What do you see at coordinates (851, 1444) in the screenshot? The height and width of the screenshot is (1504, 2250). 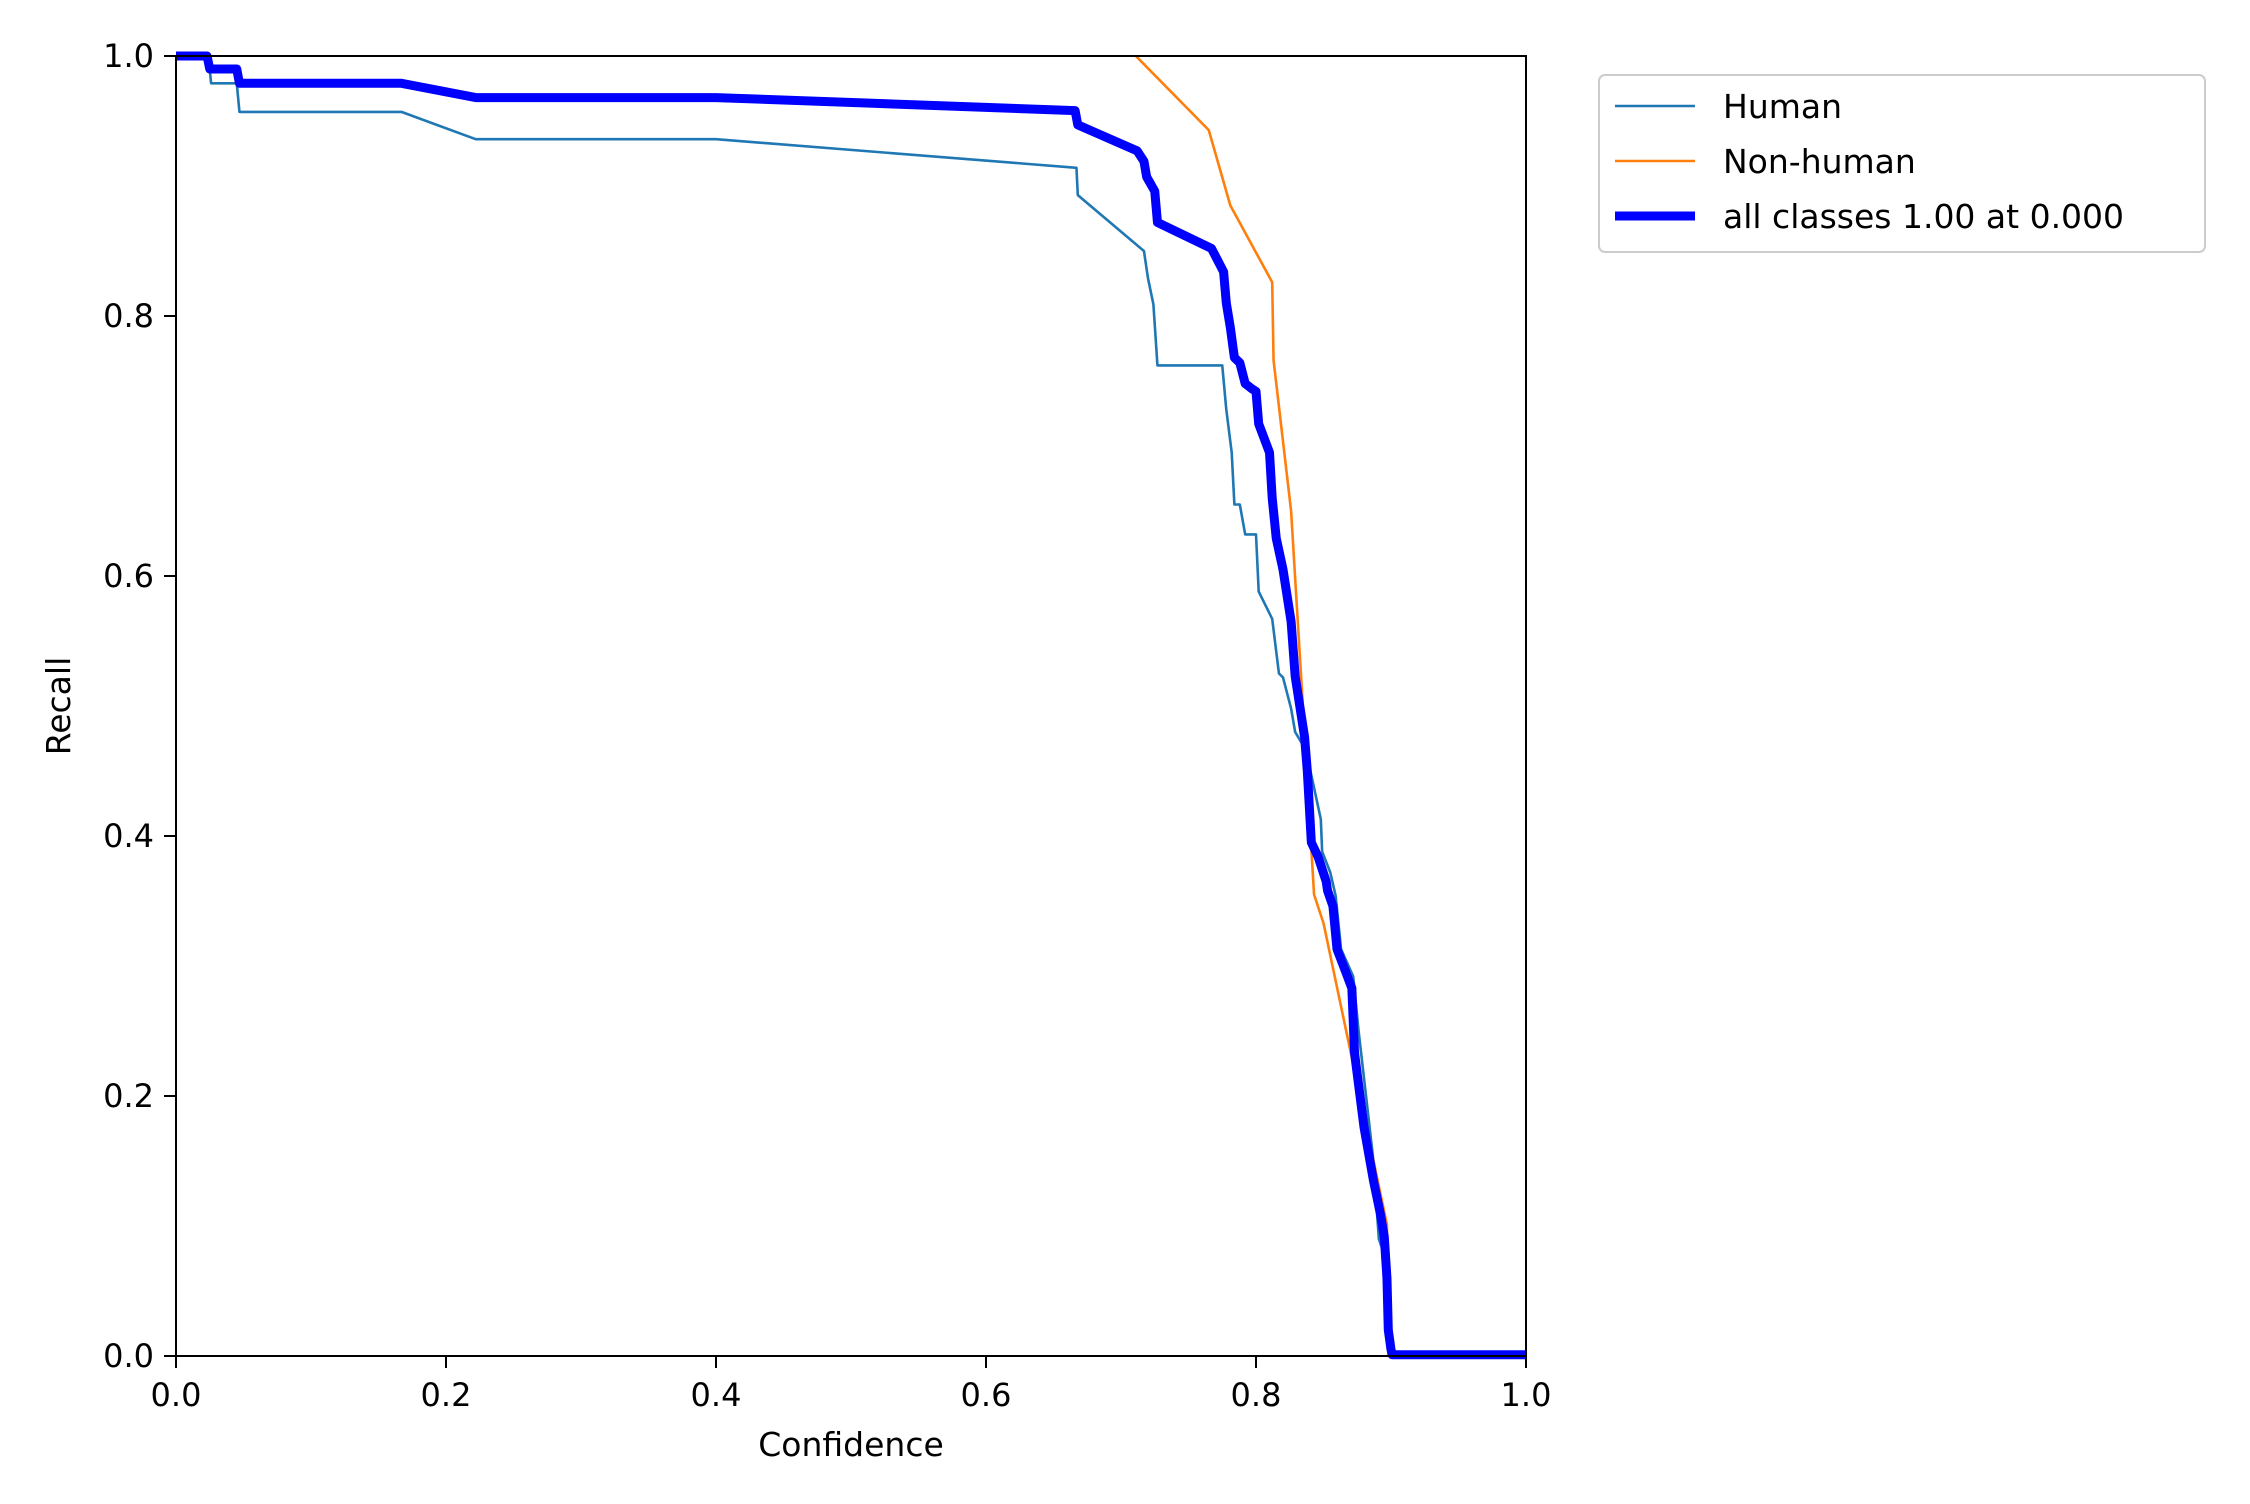 I see `x-axis-label: Confidence` at bounding box center [851, 1444].